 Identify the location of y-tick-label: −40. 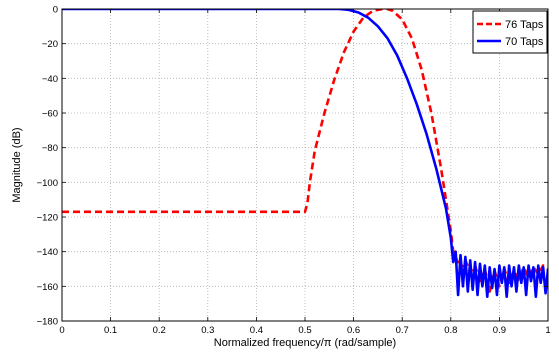
(50, 79).